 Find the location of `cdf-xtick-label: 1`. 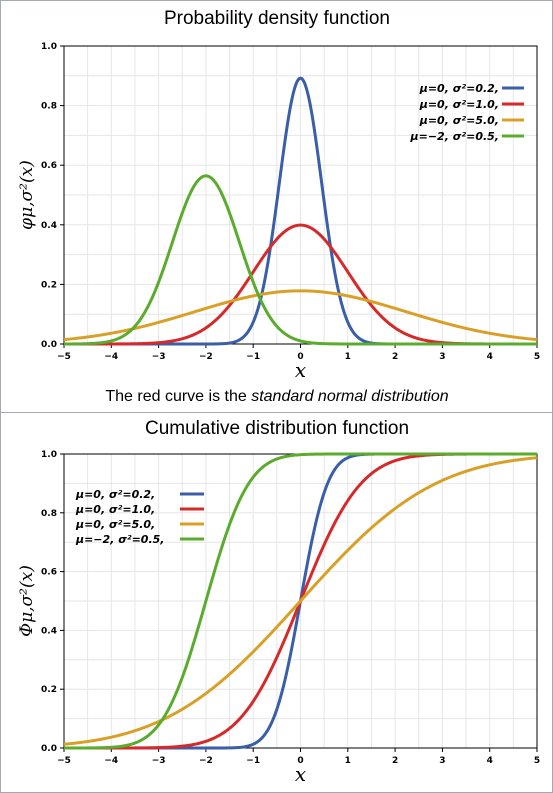

cdf-xtick-label: 1 is located at coordinates (348, 761).